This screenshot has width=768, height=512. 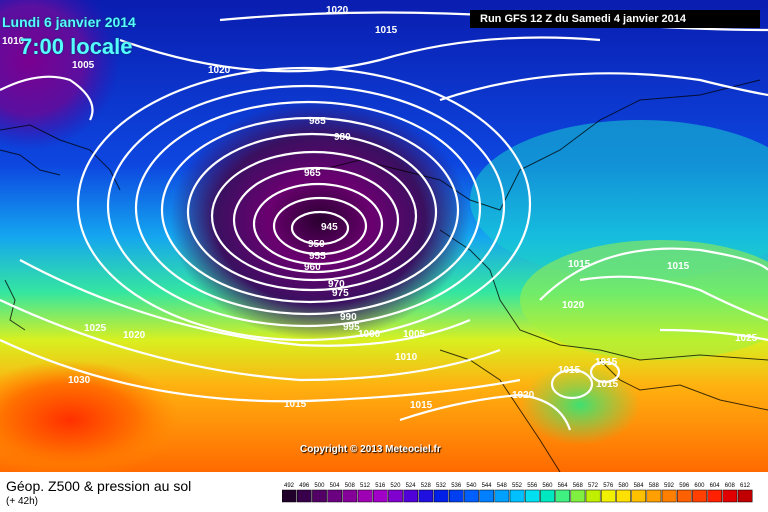 What do you see at coordinates (76, 46) in the screenshot?
I see `forecast-time: 7:00 locale` at bounding box center [76, 46].